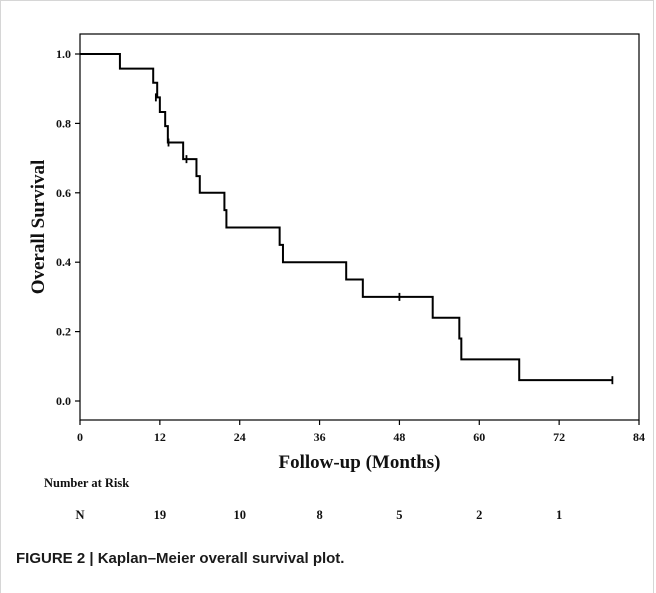 The image size is (656, 593). What do you see at coordinates (240, 437) in the screenshot?
I see `x-tick-label: 24` at bounding box center [240, 437].